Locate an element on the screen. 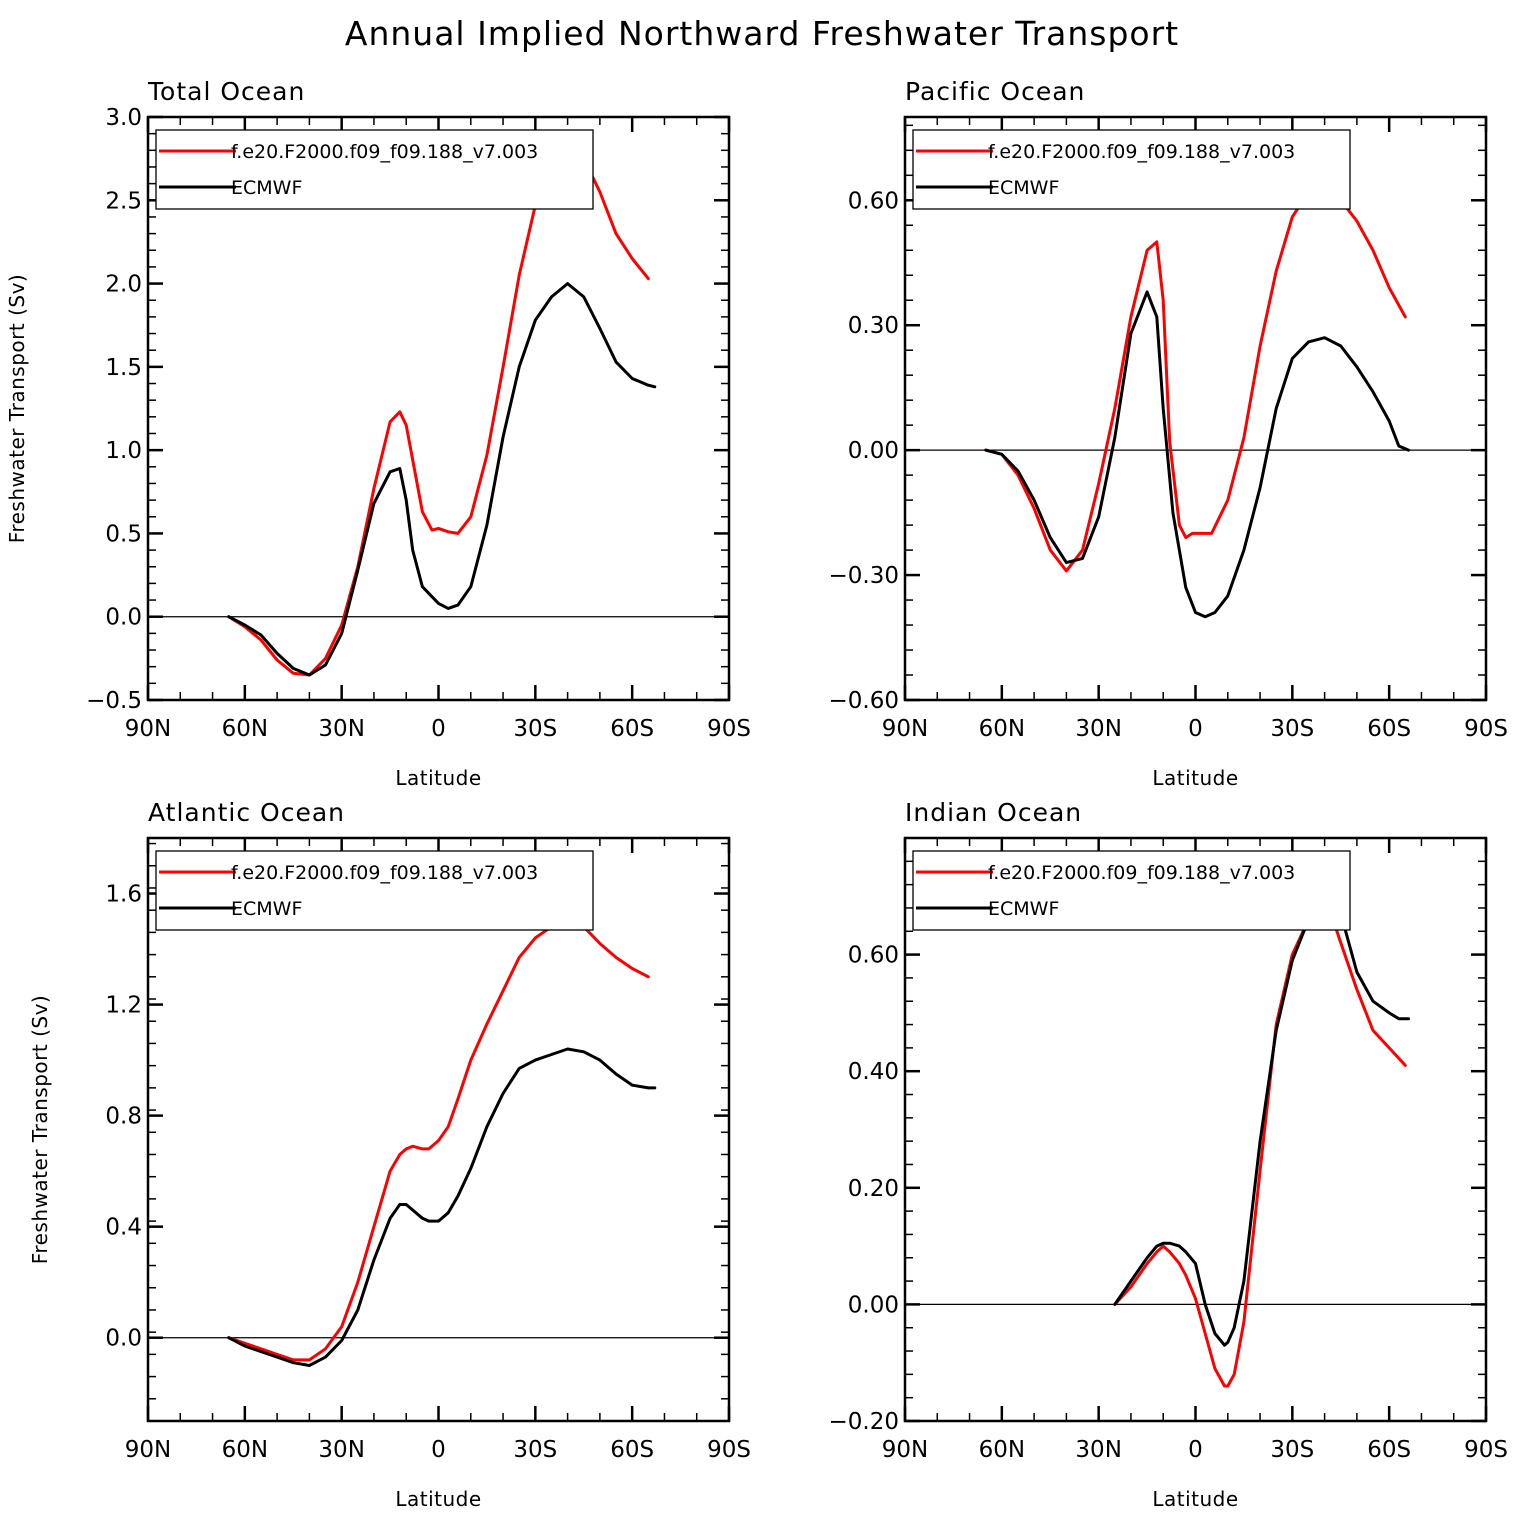 This screenshot has height=1527, width=1524. y-tick-label: 1.2 is located at coordinates (123, 1006).